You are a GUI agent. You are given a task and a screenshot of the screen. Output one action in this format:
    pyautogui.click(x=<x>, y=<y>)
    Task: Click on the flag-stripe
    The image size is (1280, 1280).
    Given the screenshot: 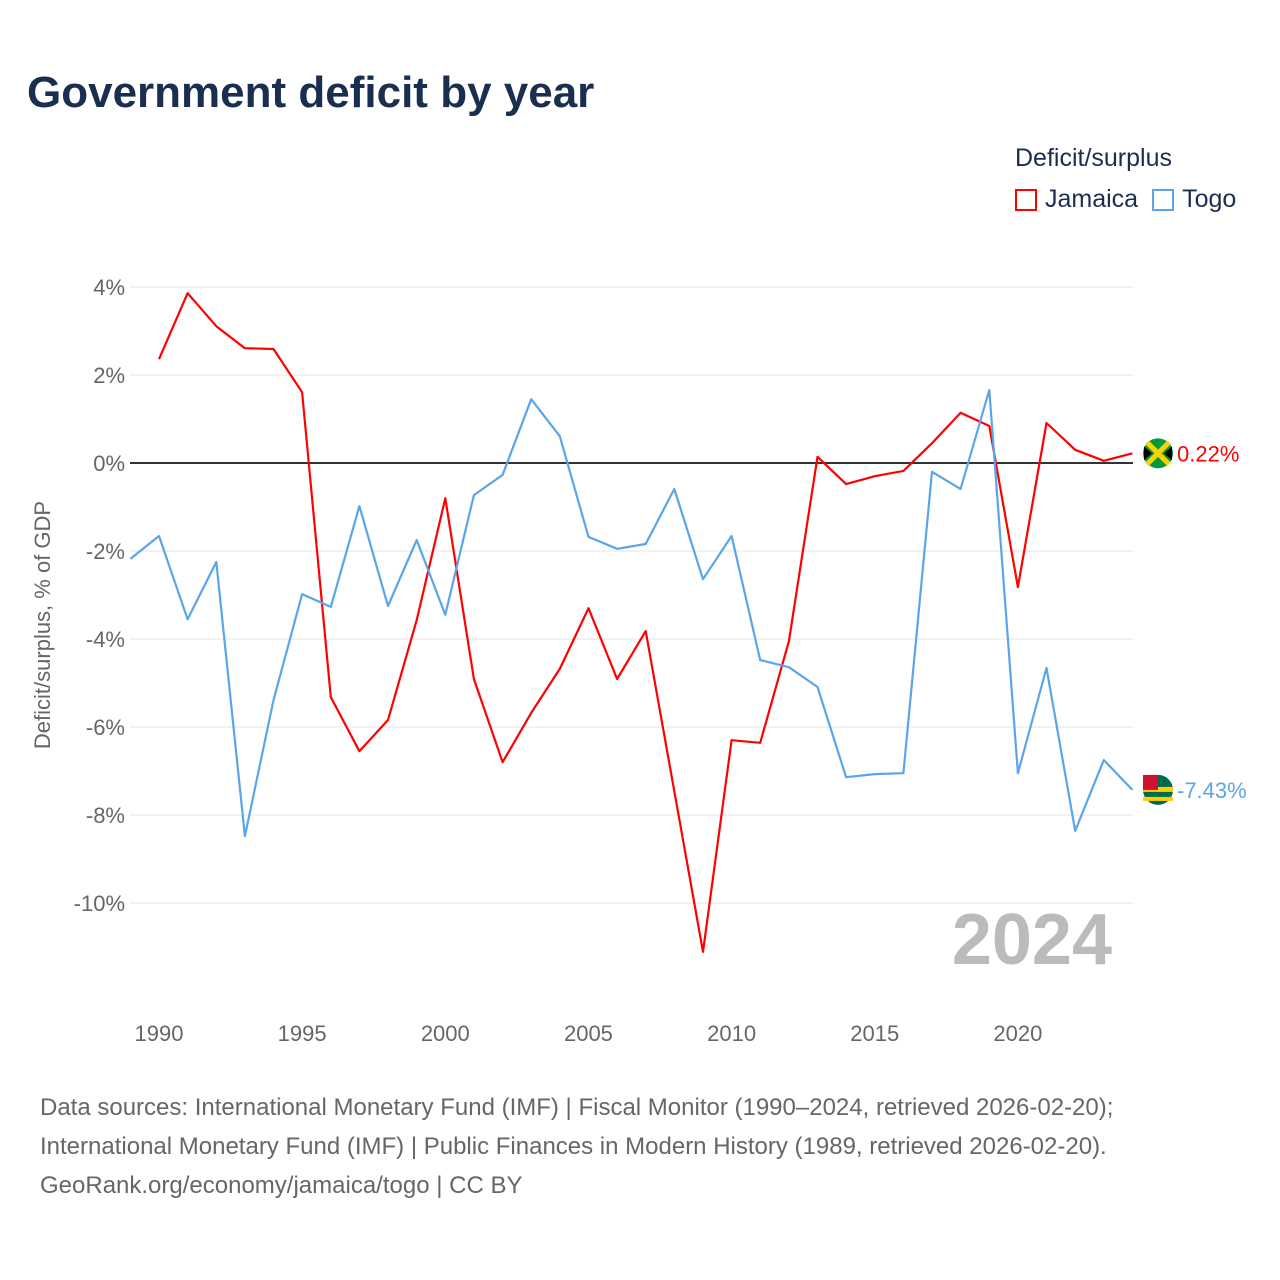 What is the action you would take?
    pyautogui.click(x=1158, y=798)
    